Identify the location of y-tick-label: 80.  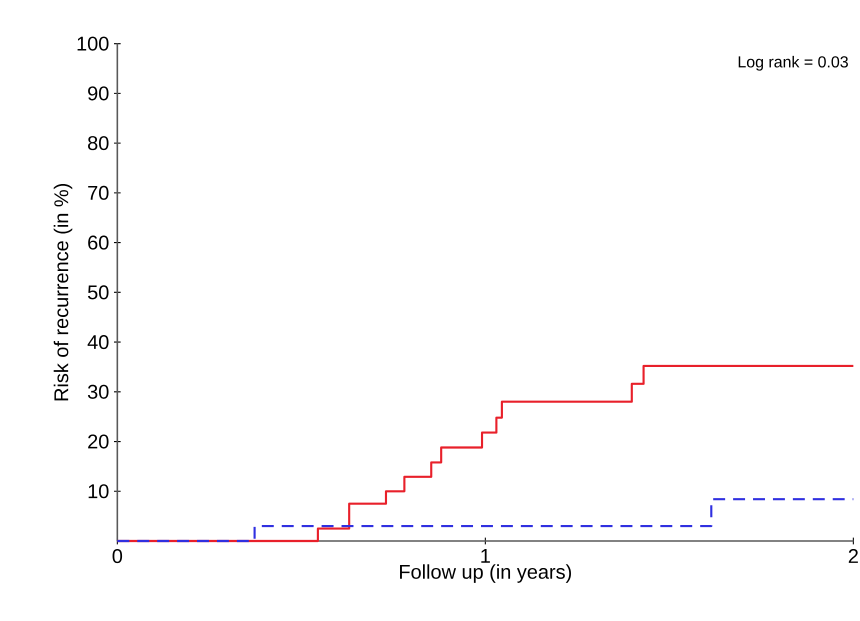
(98, 143).